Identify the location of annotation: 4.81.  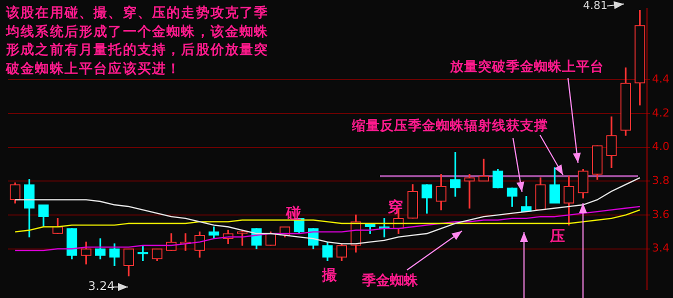
(595, 6).